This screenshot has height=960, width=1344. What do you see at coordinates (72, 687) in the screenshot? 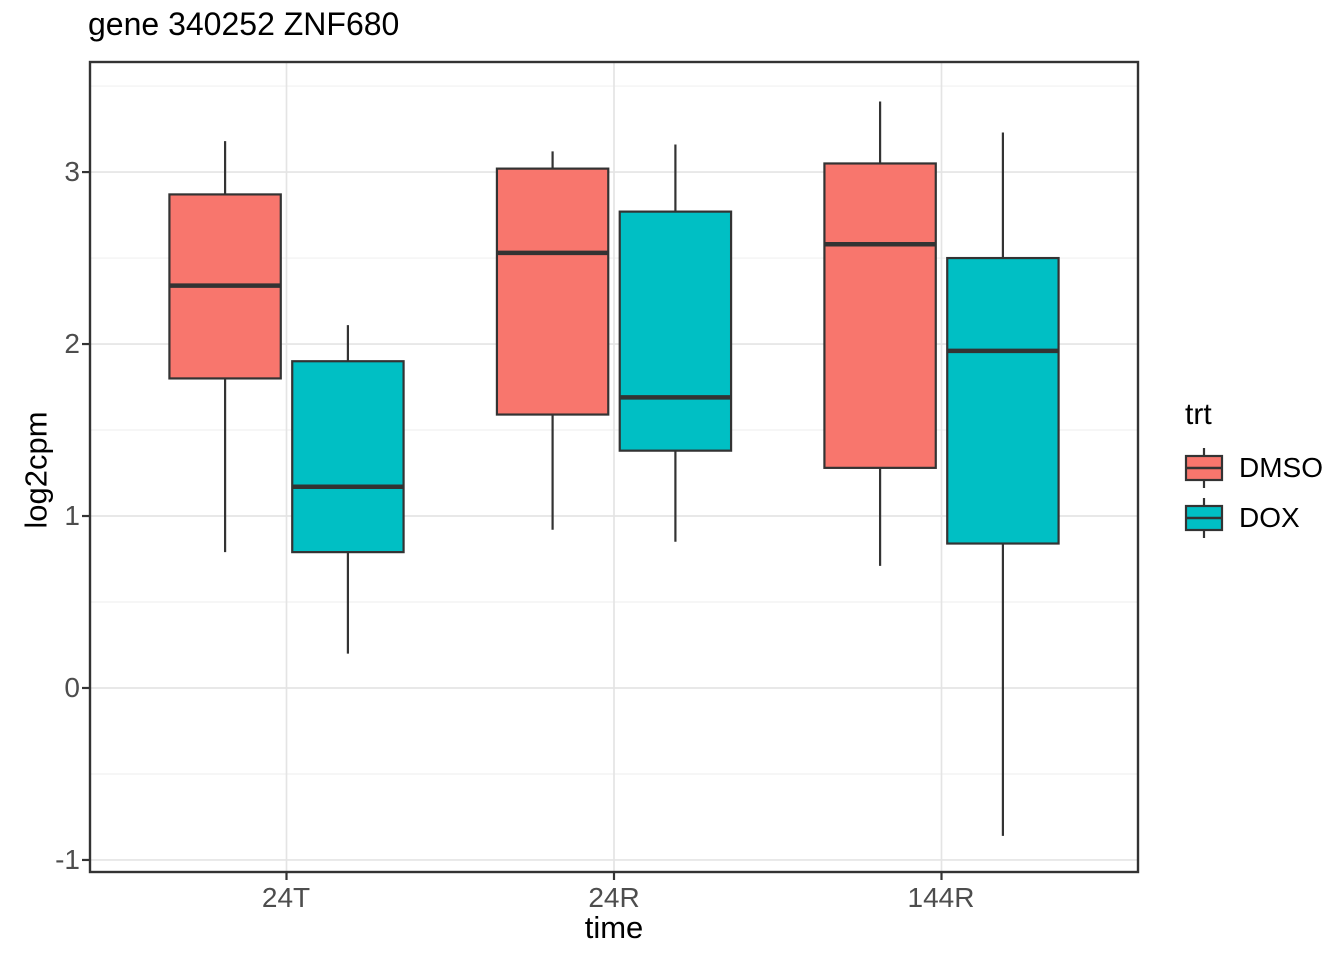
I see `y-tick-label: 0` at bounding box center [72, 687].